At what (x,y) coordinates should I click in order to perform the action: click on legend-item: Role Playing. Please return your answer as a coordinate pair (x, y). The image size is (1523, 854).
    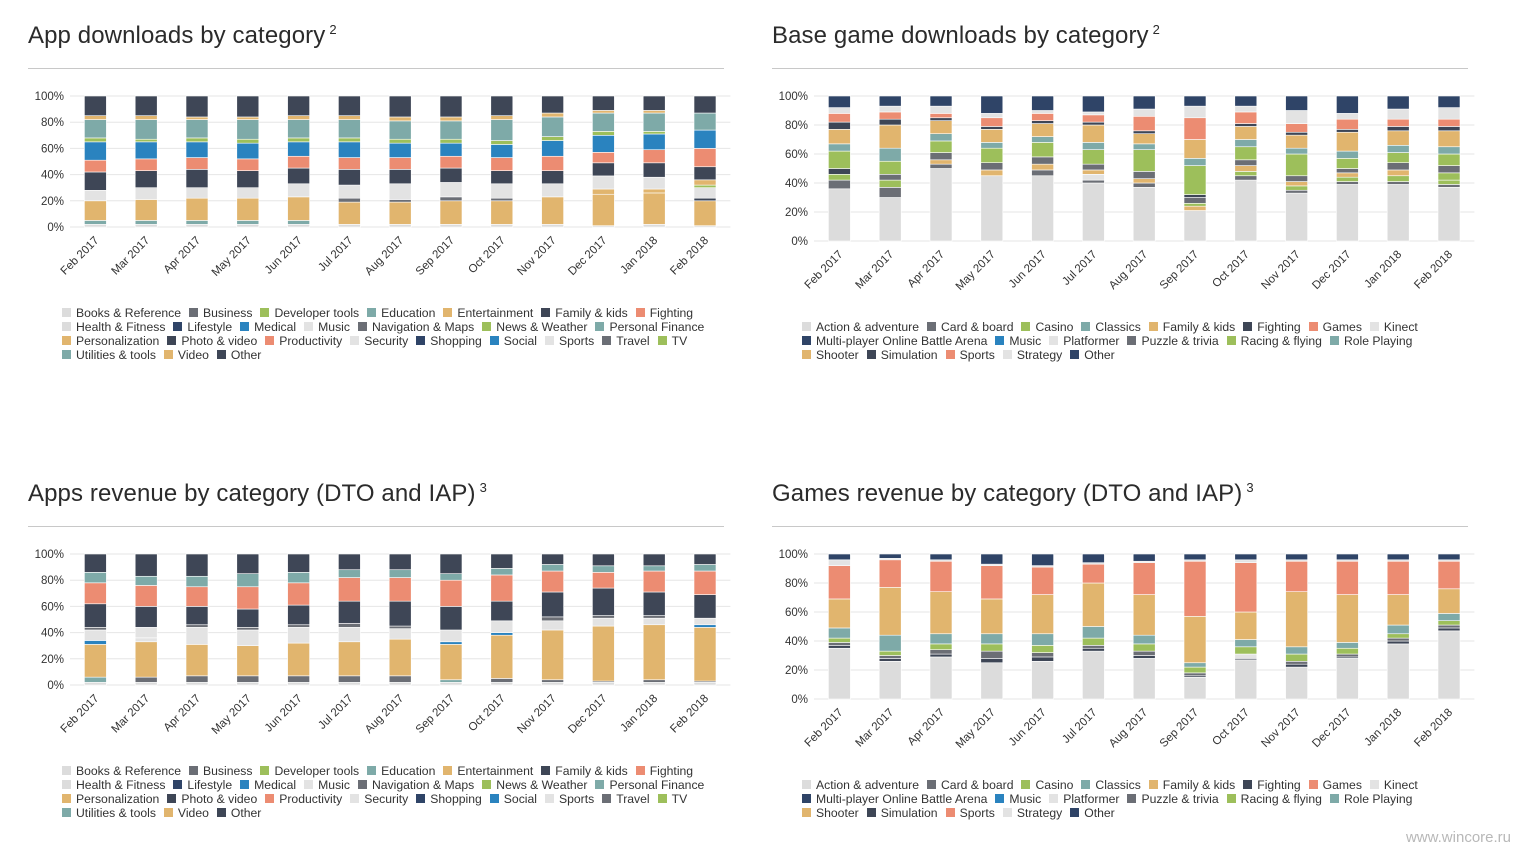
    Looking at the image, I should click on (1370, 341).